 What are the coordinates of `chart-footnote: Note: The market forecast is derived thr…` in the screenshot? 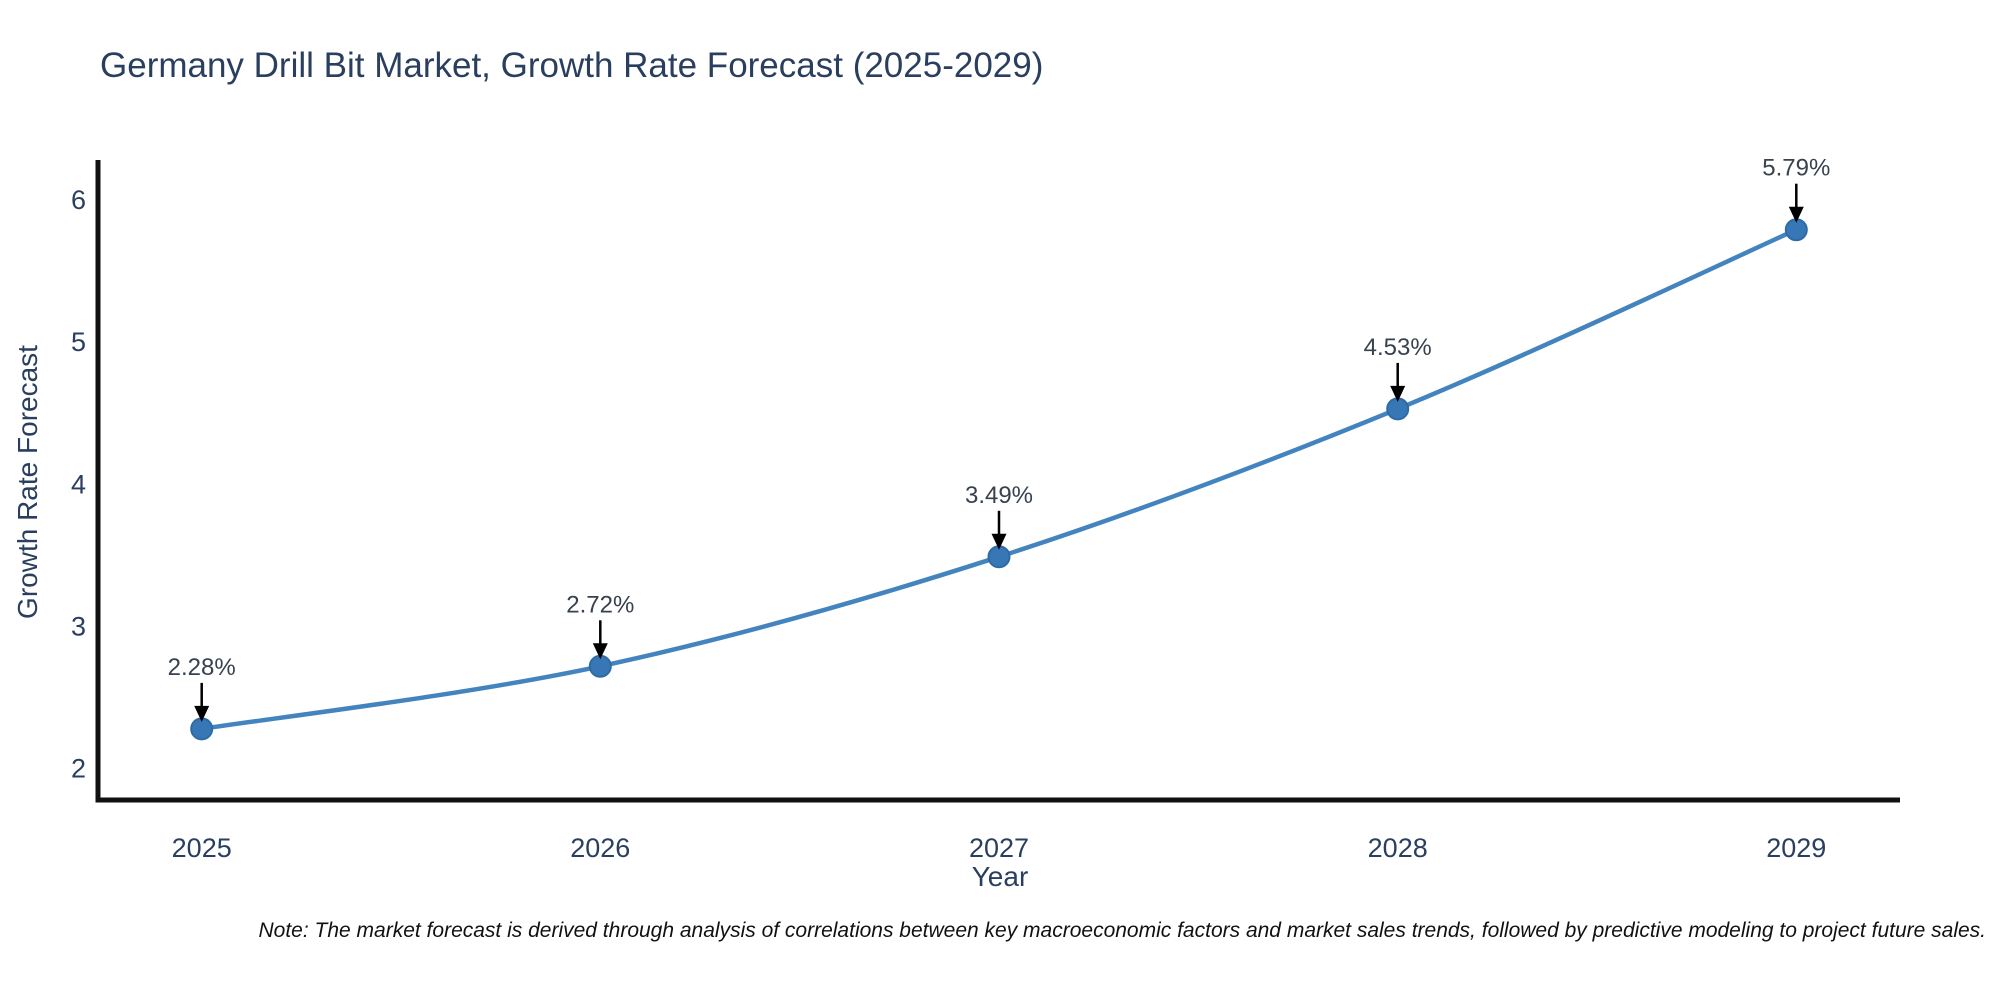 It's located at (1122, 930).